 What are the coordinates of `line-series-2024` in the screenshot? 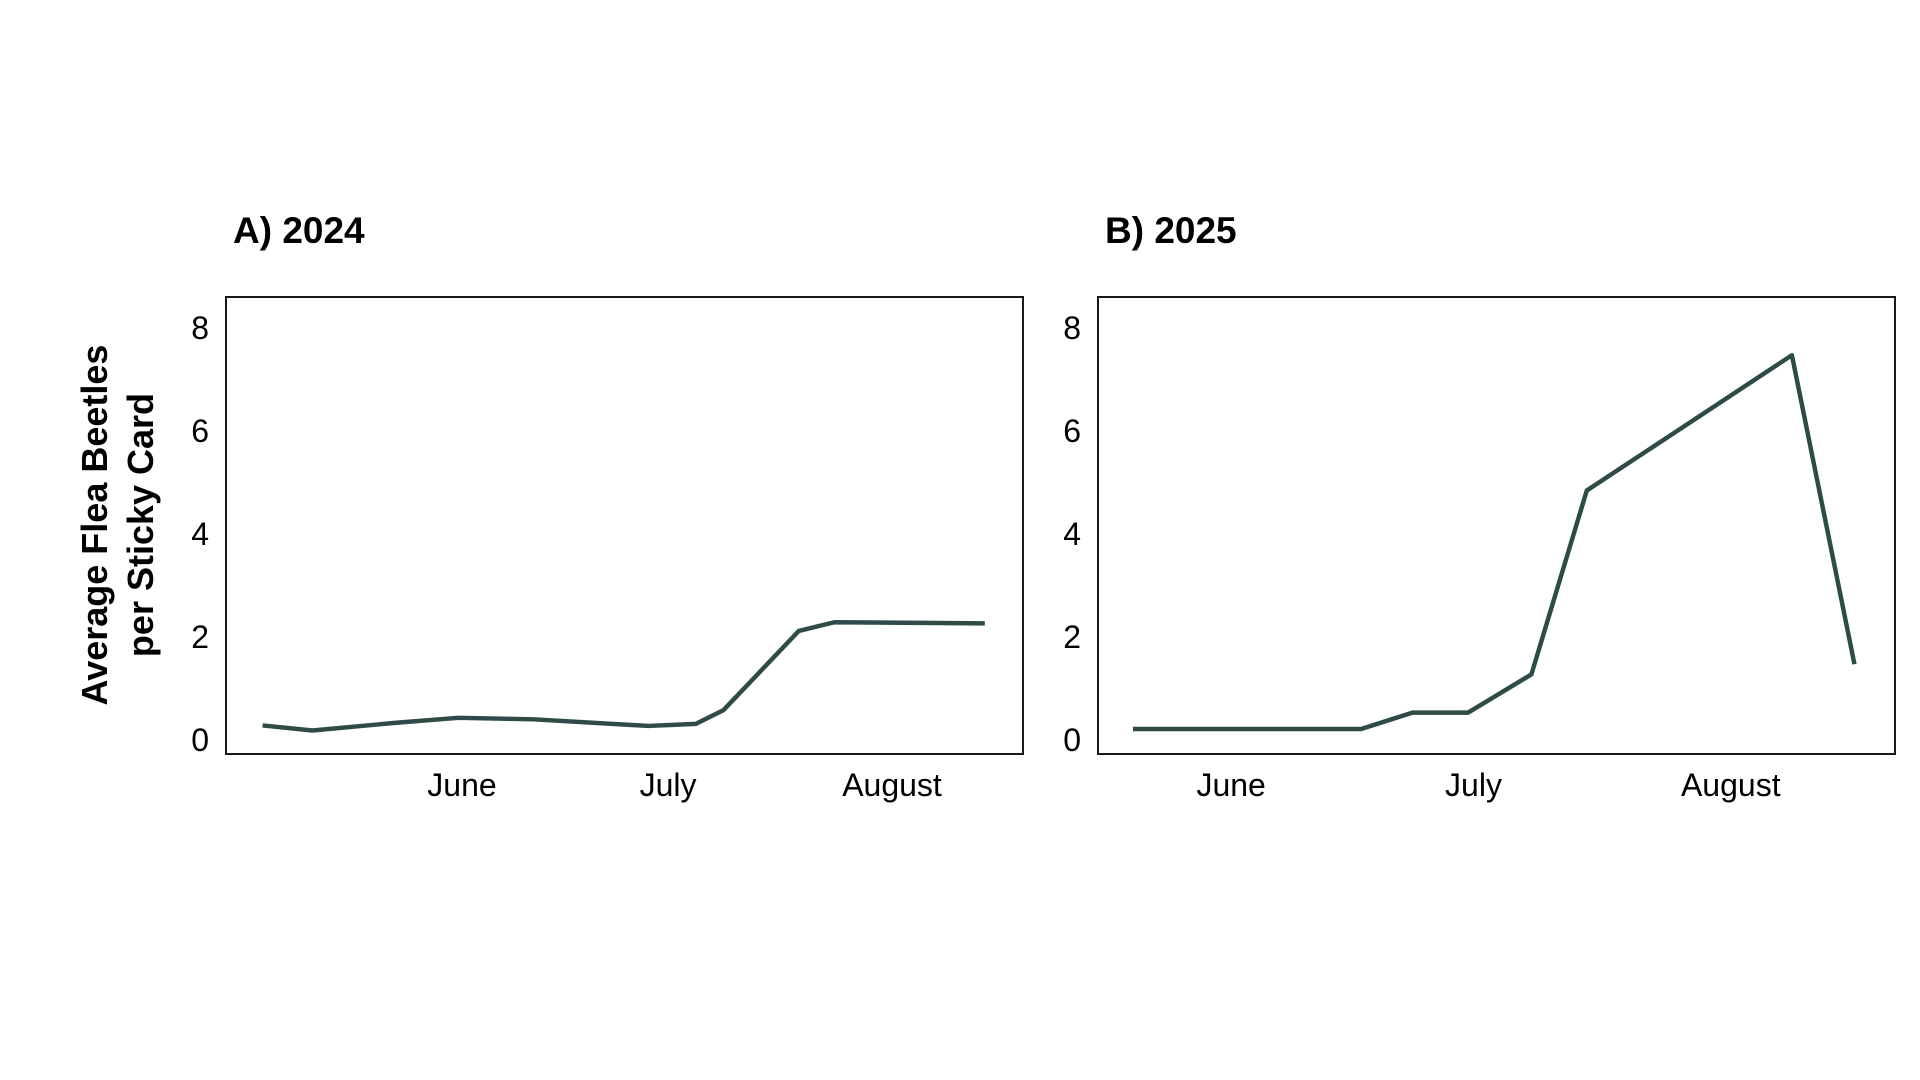 It's located at (623, 676).